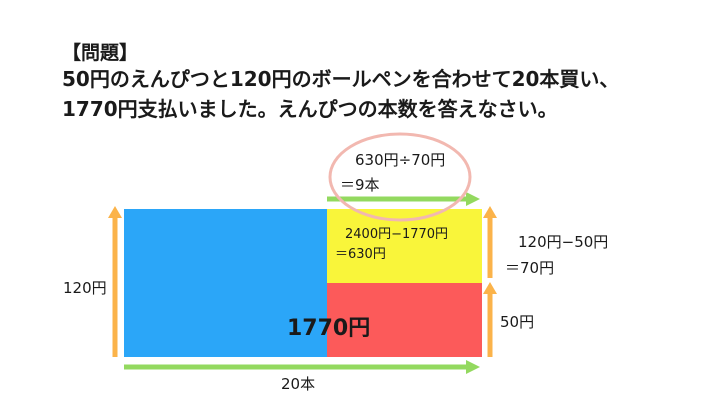  I want to click on difference-label-line2: ＝70円, so click(530, 268).